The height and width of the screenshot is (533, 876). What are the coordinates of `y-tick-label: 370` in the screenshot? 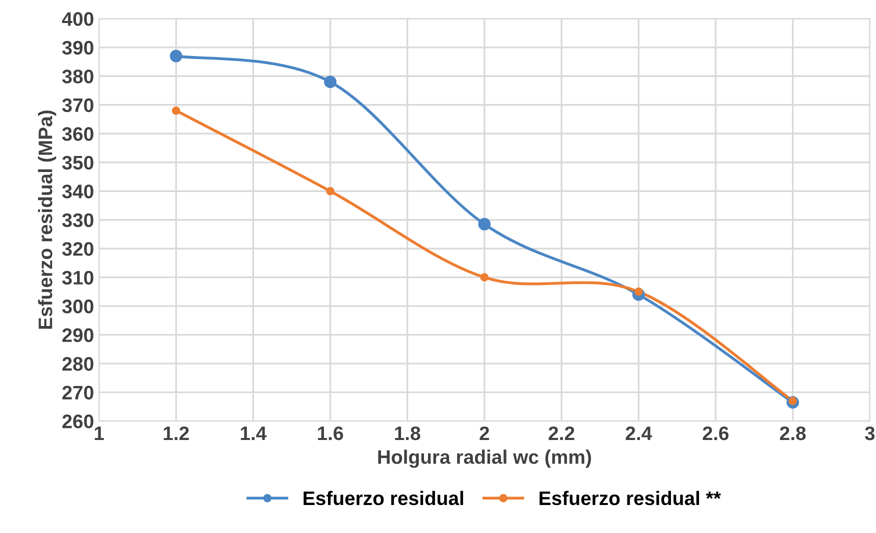 It's located at (78, 105).